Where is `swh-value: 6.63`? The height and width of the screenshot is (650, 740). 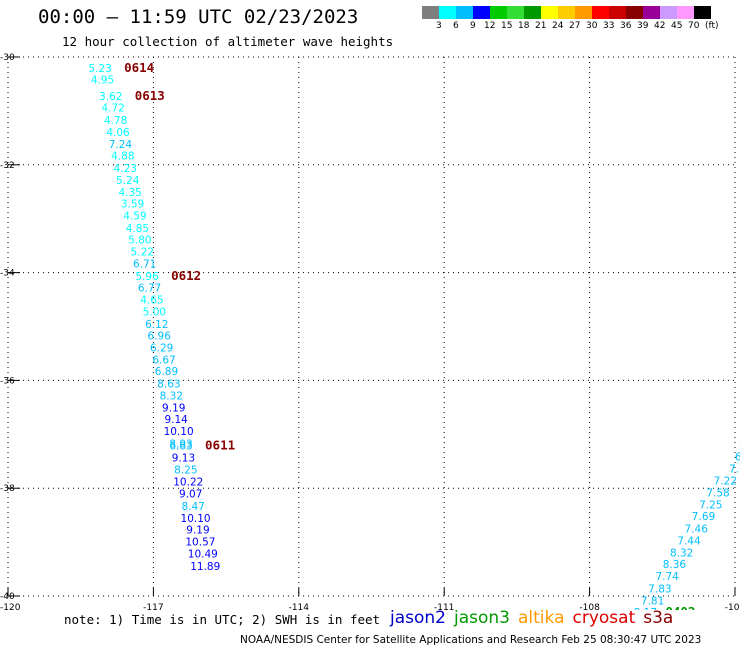 swh-value: 6.63 is located at coordinates (180, 447).